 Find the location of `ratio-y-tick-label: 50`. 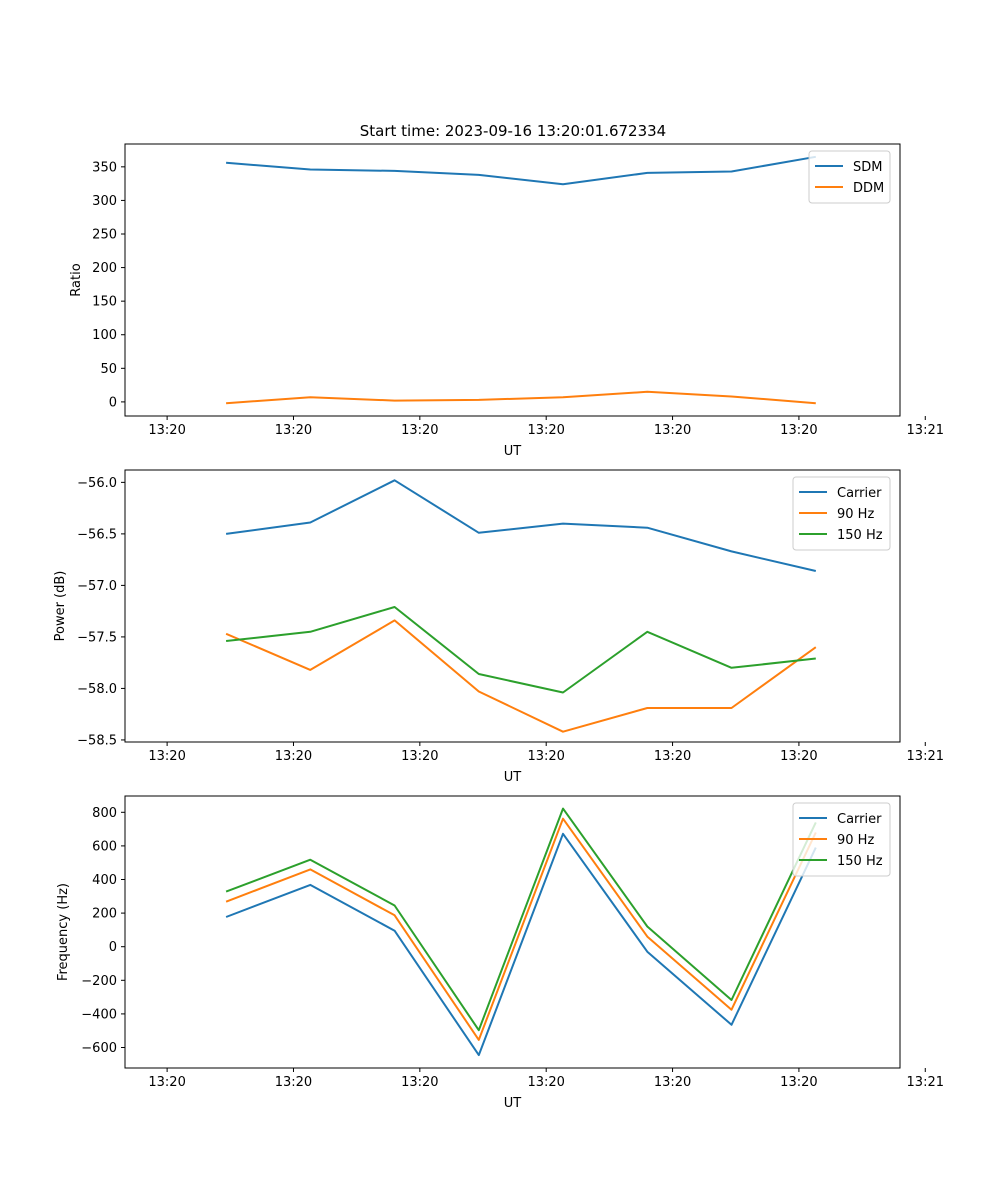

ratio-y-tick-label: 50 is located at coordinates (108, 369).